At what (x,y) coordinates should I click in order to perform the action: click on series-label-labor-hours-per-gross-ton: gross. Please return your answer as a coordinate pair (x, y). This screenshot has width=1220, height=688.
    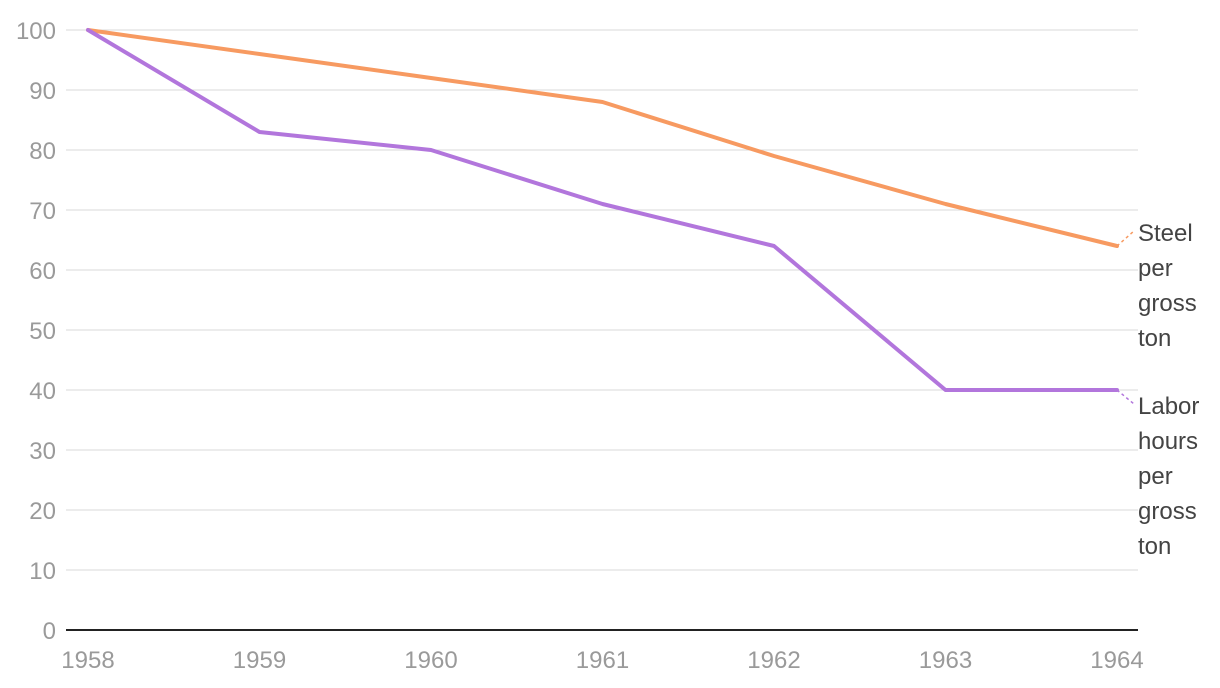
    Looking at the image, I should click on (1167, 511).